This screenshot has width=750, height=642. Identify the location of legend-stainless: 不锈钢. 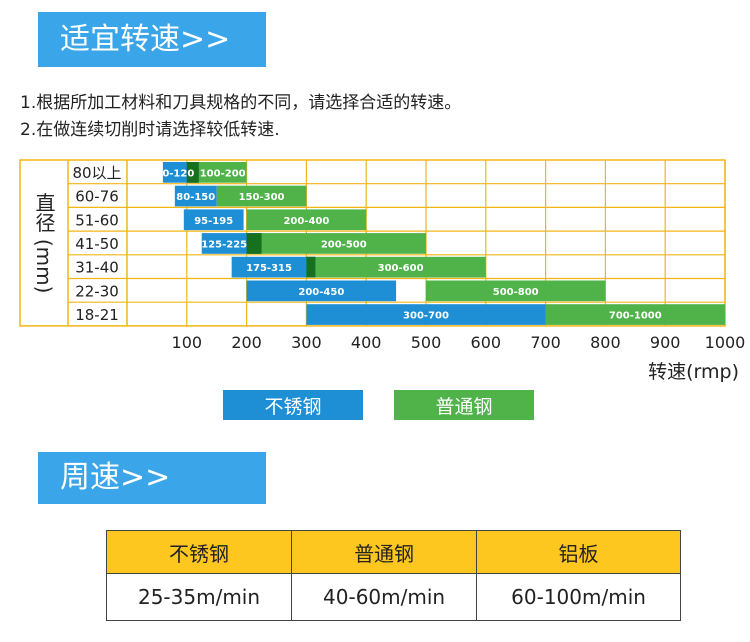
(293, 405).